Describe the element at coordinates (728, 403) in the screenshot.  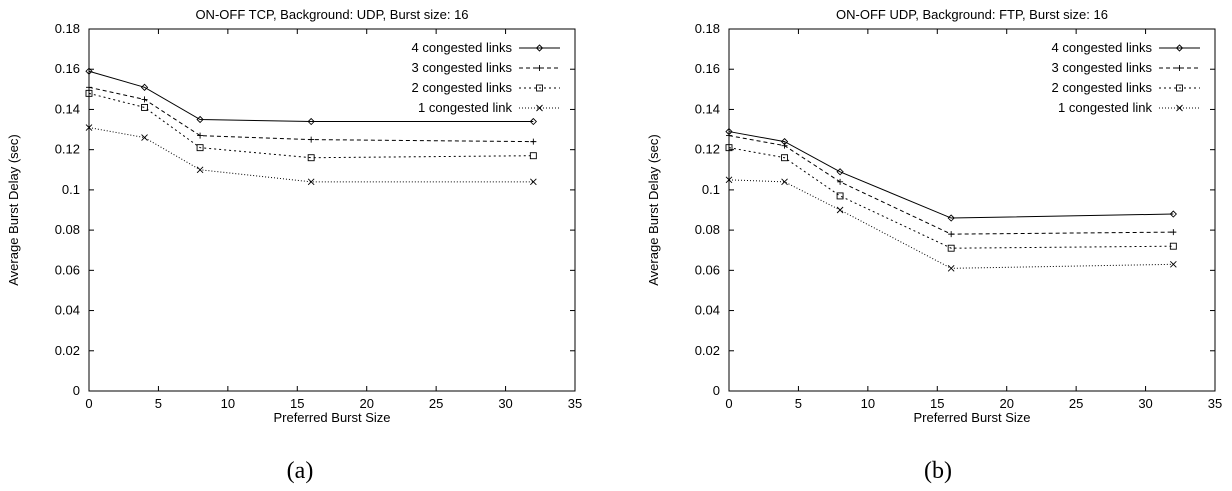
I see `x-tick-label: 0` at that location.